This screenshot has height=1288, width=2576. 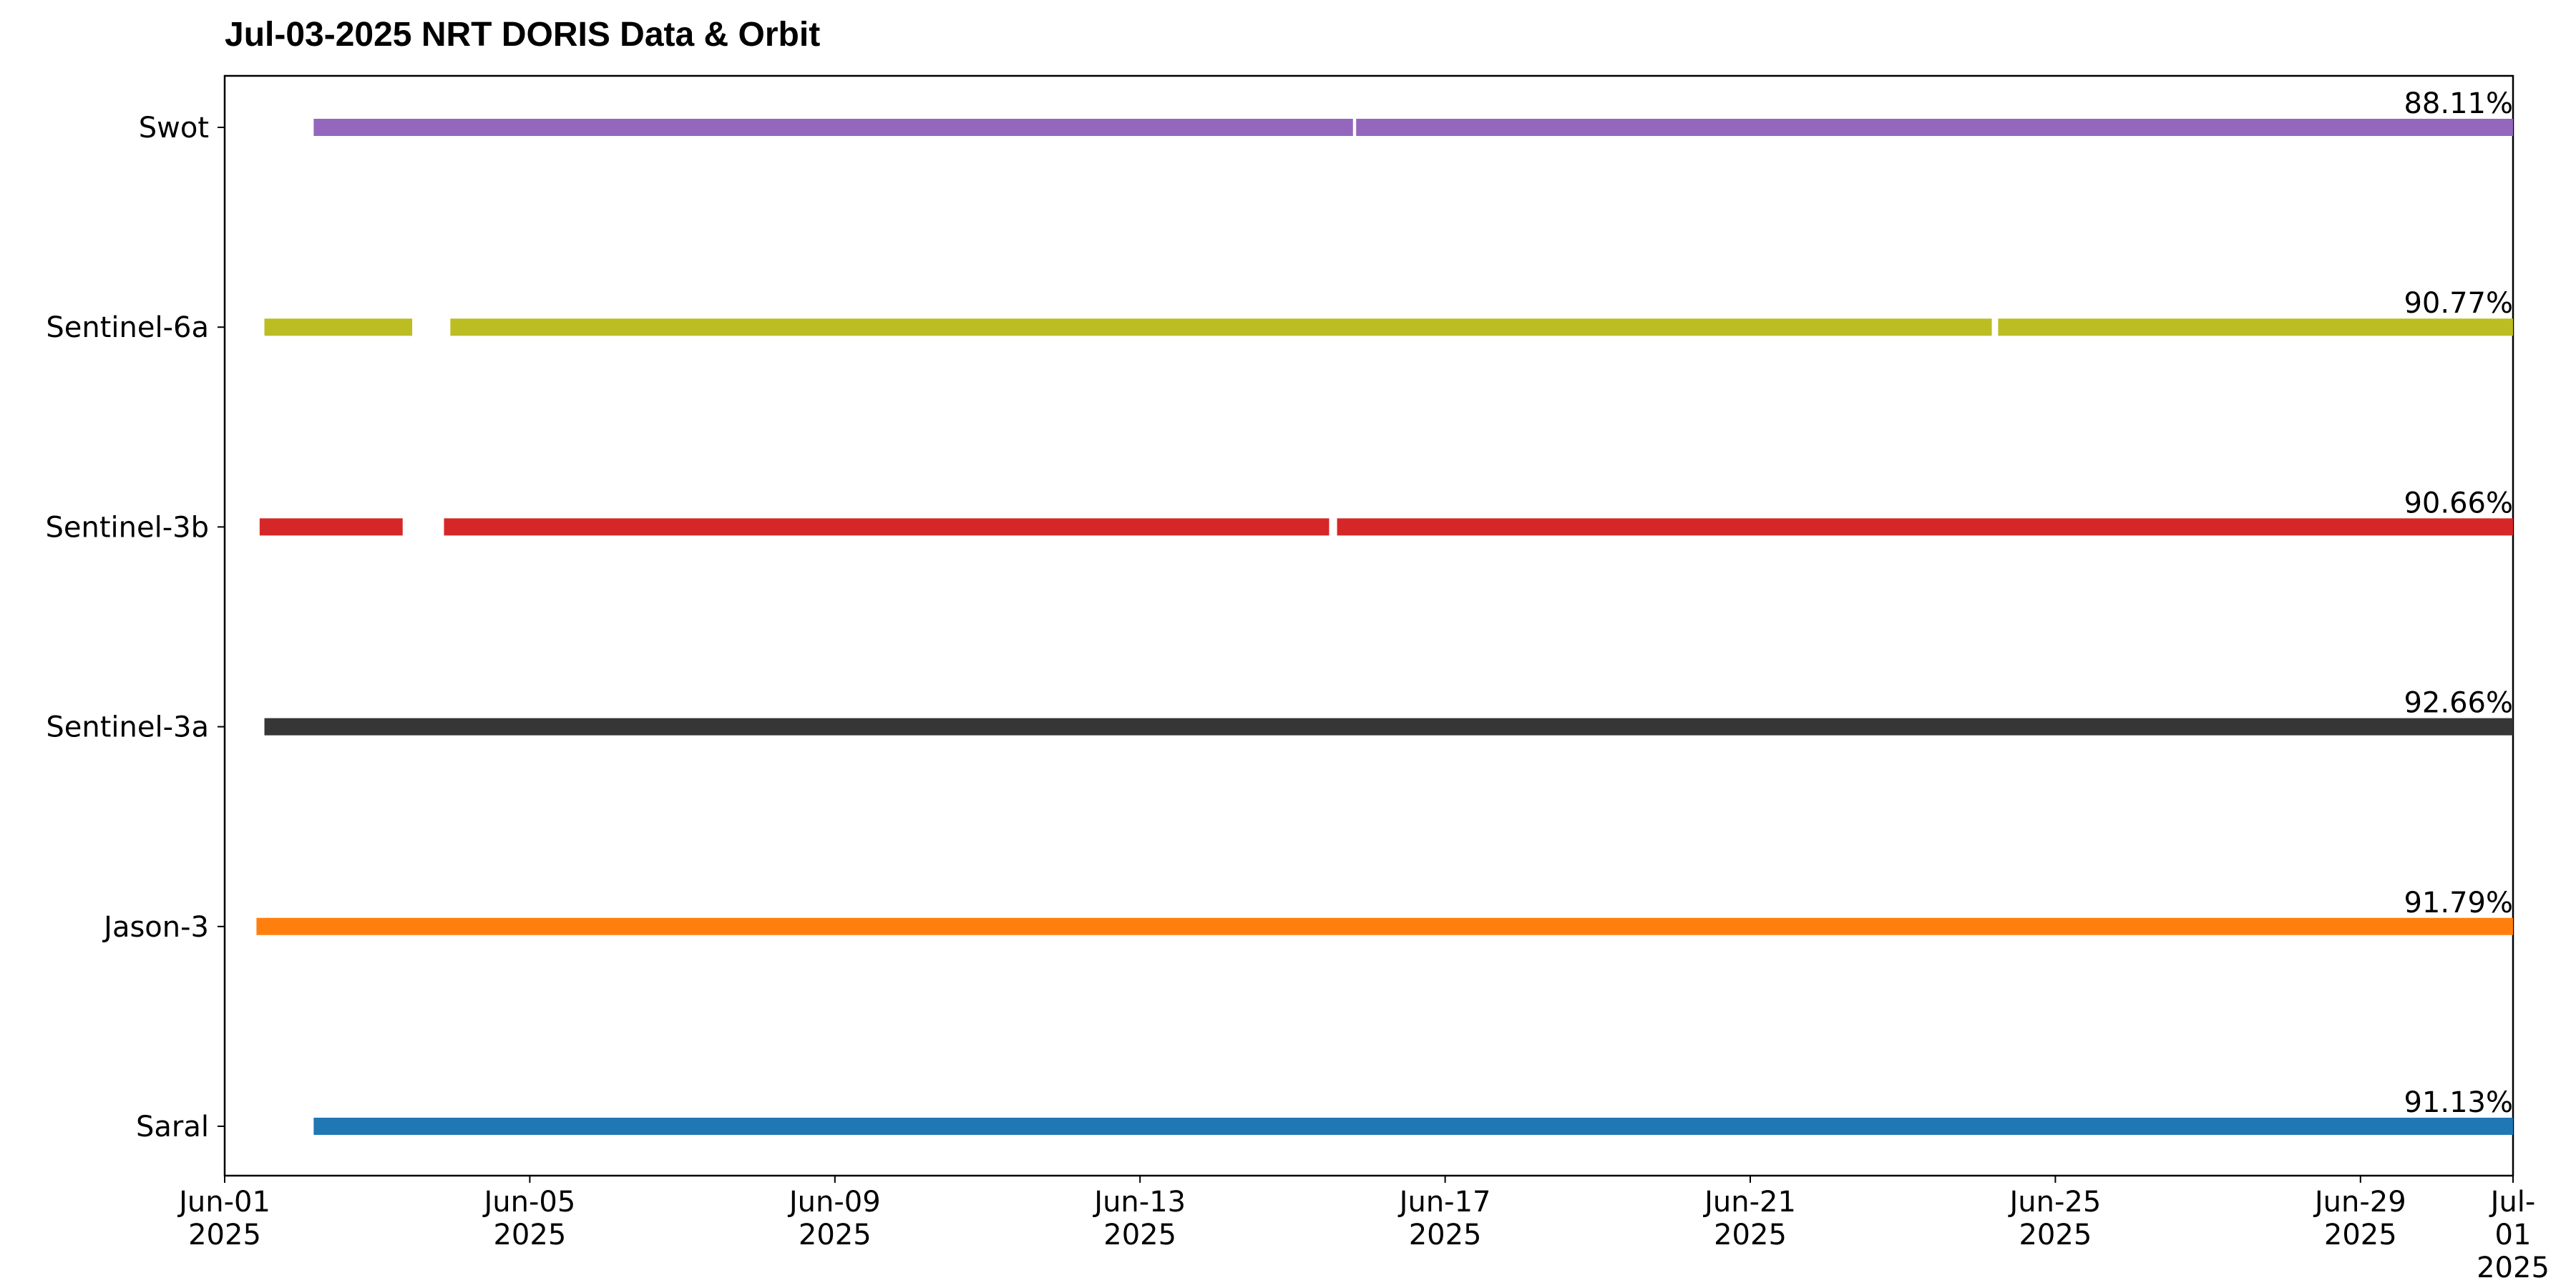 I want to click on y-tick-label: Saral, so click(x=172, y=1127).